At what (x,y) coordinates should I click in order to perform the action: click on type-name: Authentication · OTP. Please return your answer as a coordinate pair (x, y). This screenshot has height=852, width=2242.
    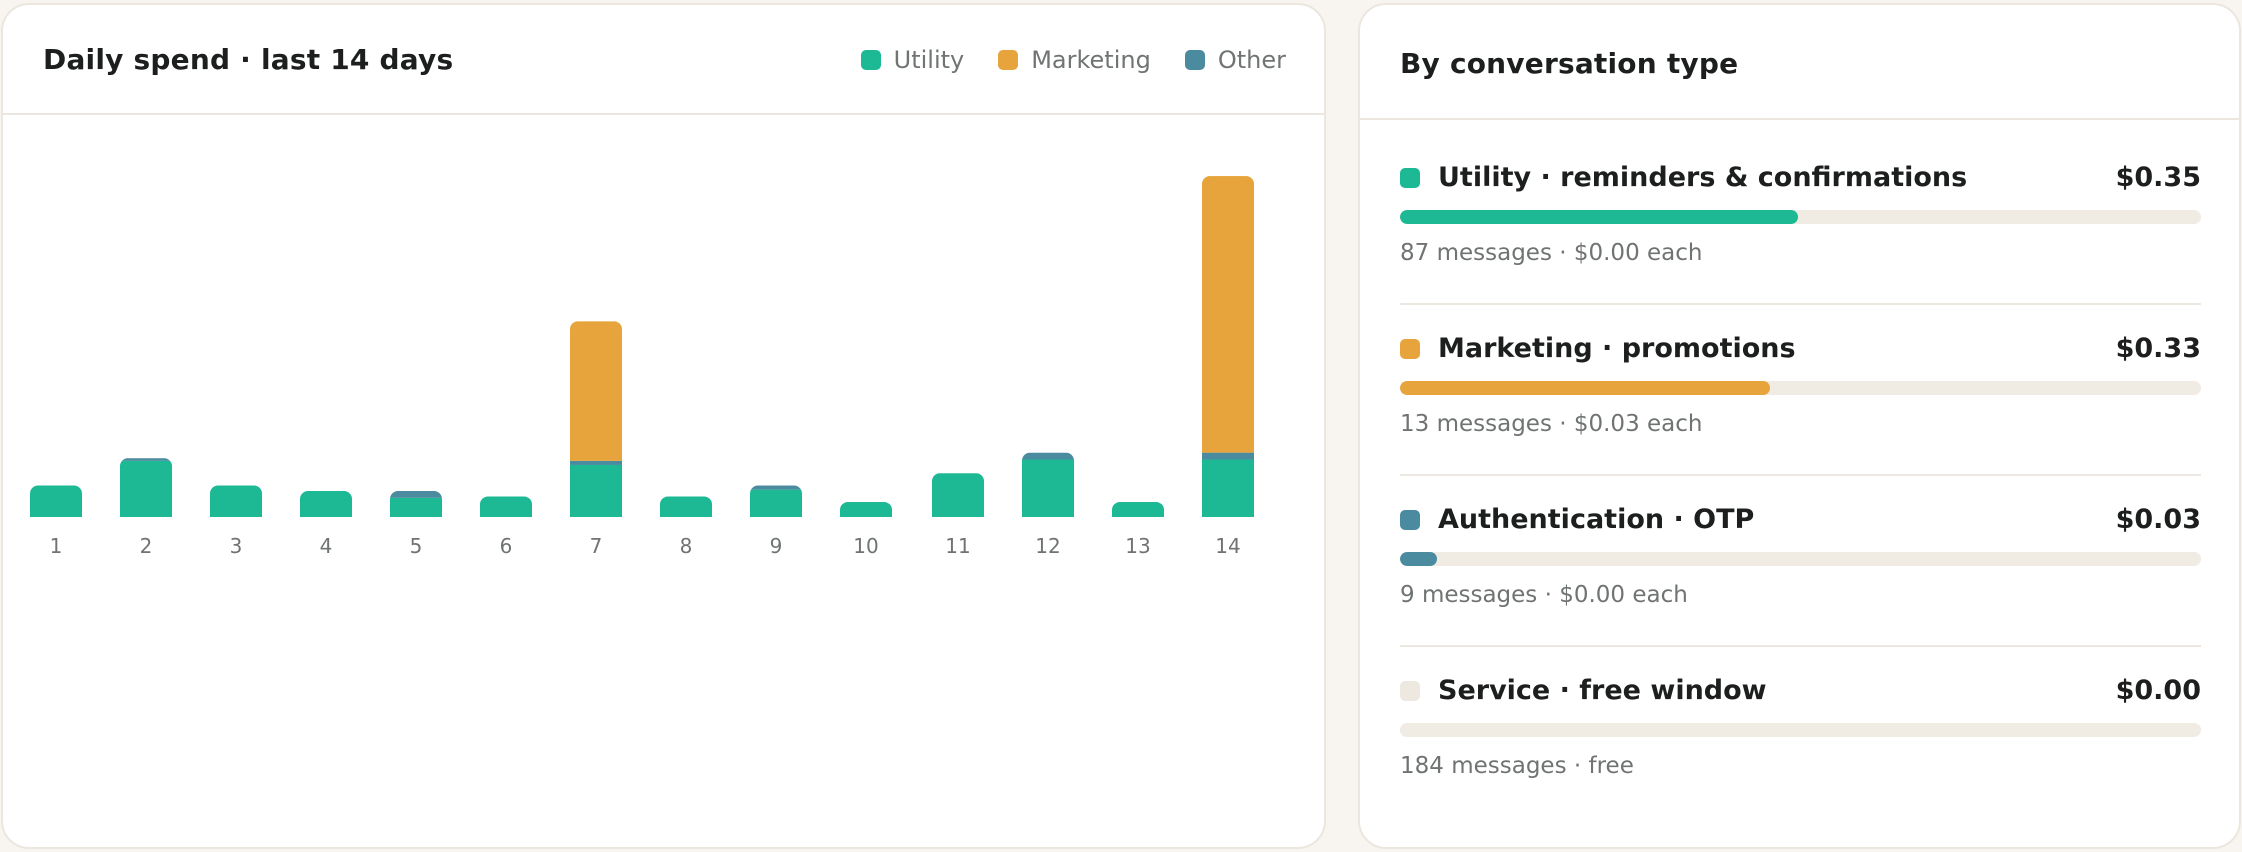
    Looking at the image, I should click on (1596, 519).